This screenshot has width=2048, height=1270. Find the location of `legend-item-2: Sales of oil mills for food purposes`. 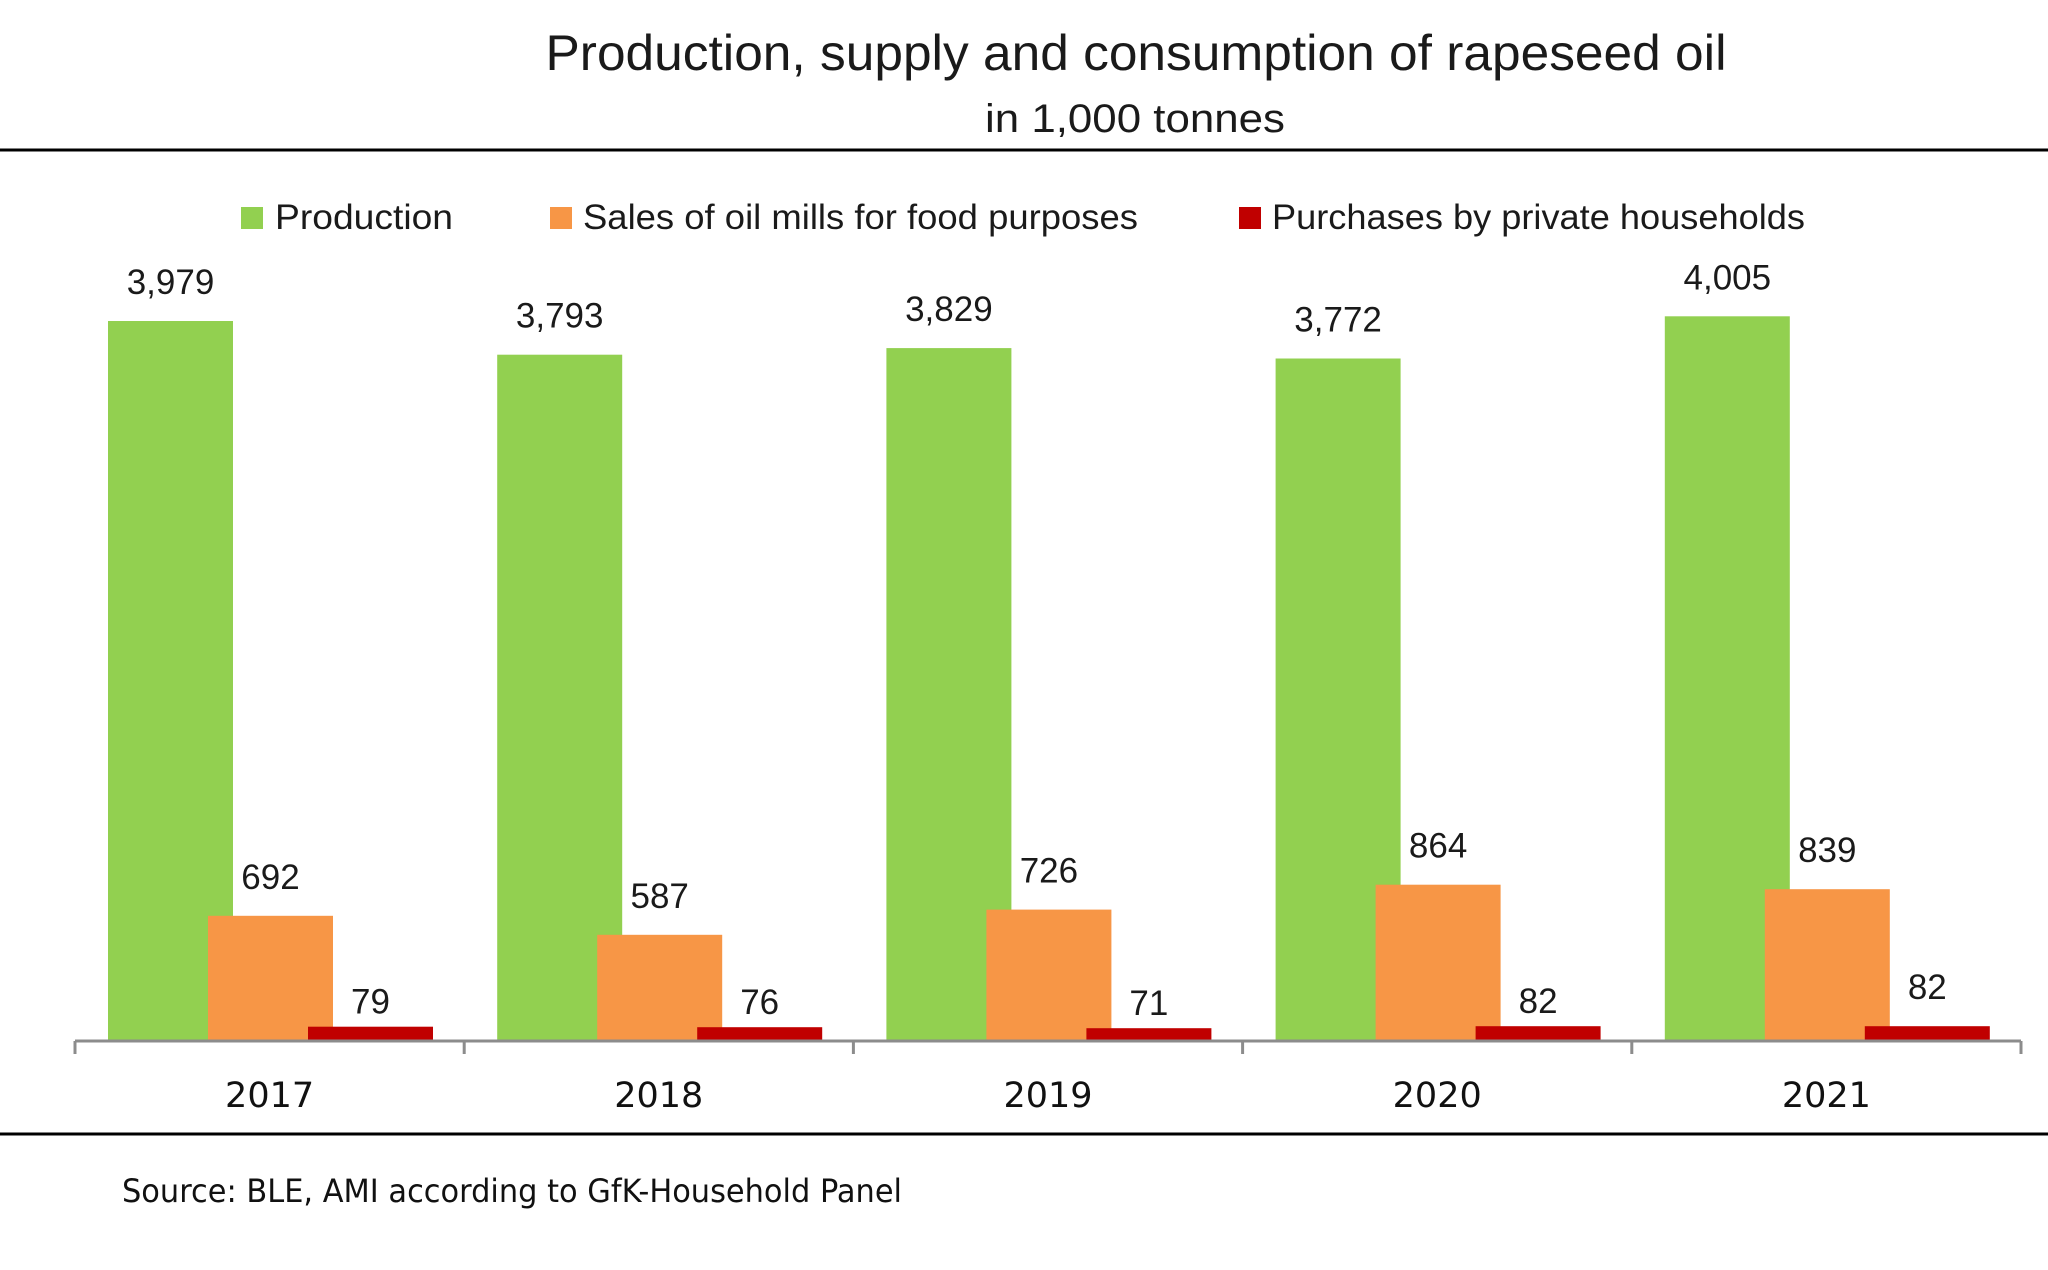

legend-item-2: Sales of oil mills for food purposes is located at coordinates (844, 217).